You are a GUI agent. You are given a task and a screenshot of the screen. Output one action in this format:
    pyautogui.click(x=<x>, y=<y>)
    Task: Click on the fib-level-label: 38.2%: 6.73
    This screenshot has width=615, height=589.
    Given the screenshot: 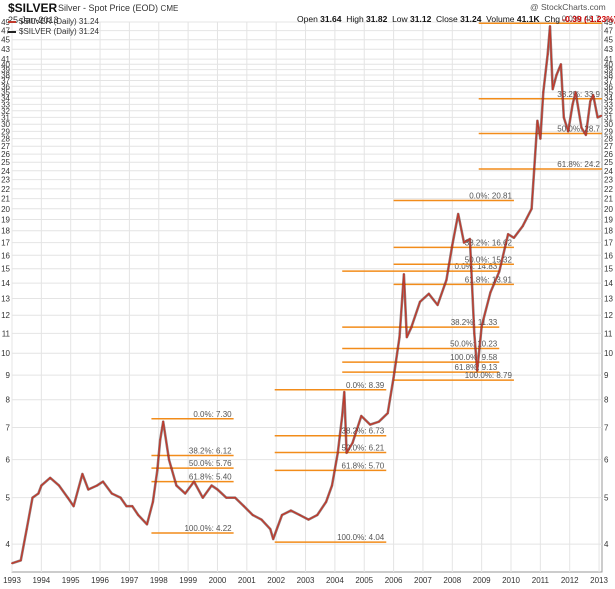 What is the action you would take?
    pyautogui.click(x=363, y=431)
    